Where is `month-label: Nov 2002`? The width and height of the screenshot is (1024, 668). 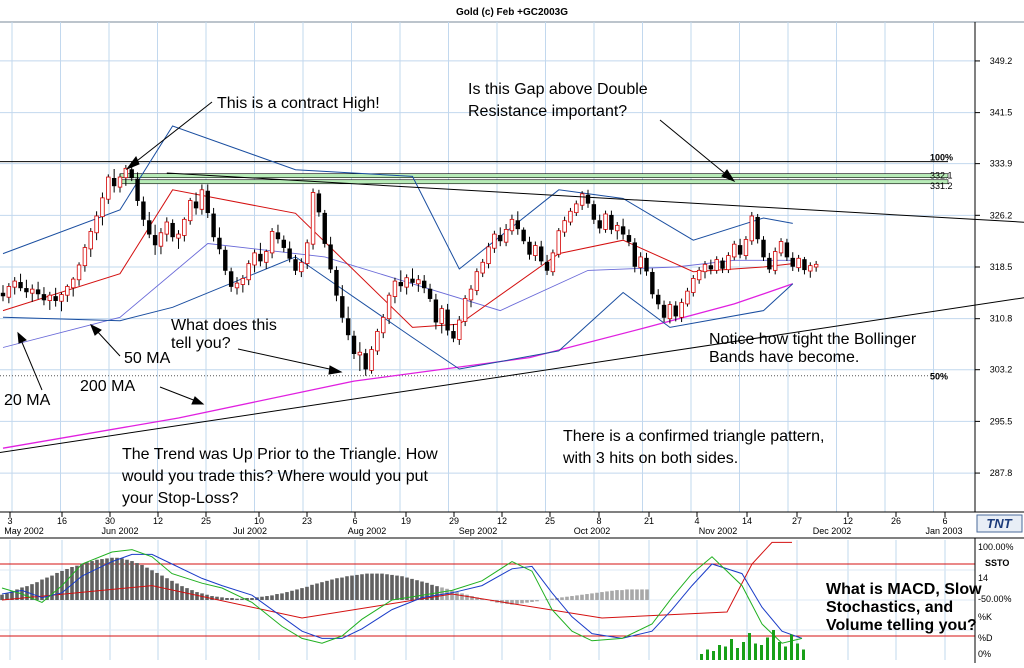 month-label: Nov 2002 is located at coordinates (718, 531).